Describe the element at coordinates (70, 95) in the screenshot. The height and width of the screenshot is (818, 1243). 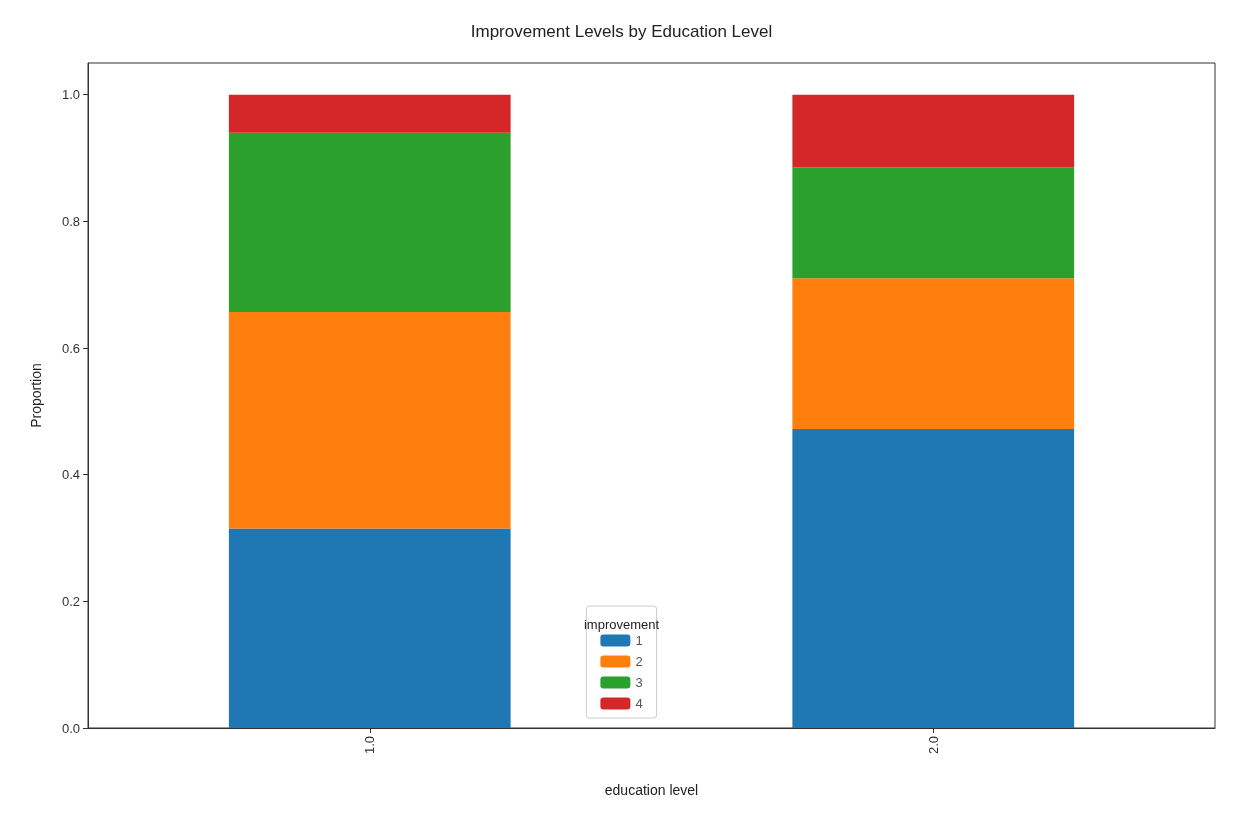
I see `y-tick-label: 1.0` at that location.